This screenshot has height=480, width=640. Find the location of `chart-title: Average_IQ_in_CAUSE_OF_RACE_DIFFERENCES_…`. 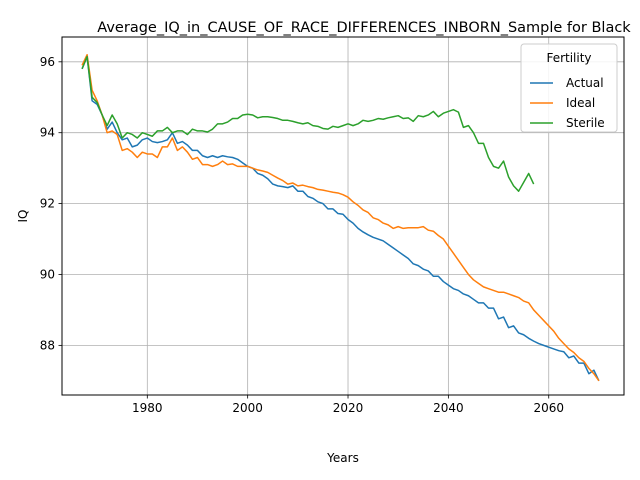

chart-title: Average_IQ_in_CAUSE_OF_RACE_DIFFERENCES_… is located at coordinates (364, 28).